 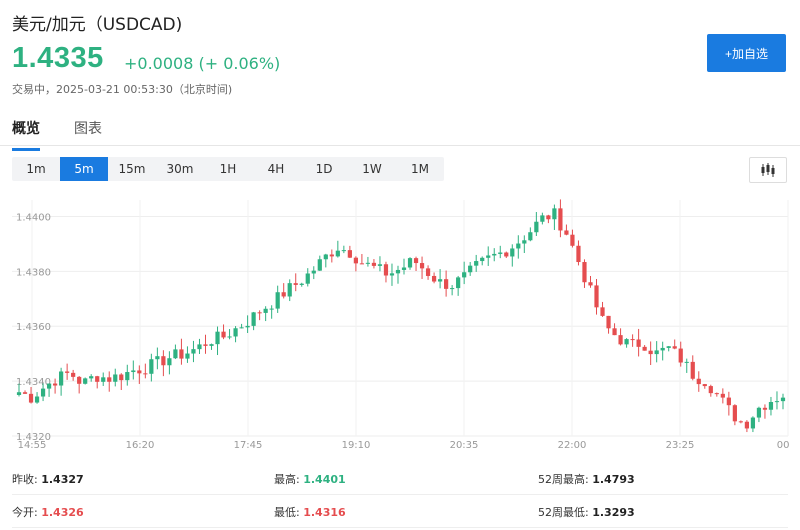 I want to click on stats-row: 昨收: 1.4327 最高: 1.4401 52周最高: 1.4793, so click(x=400, y=478).